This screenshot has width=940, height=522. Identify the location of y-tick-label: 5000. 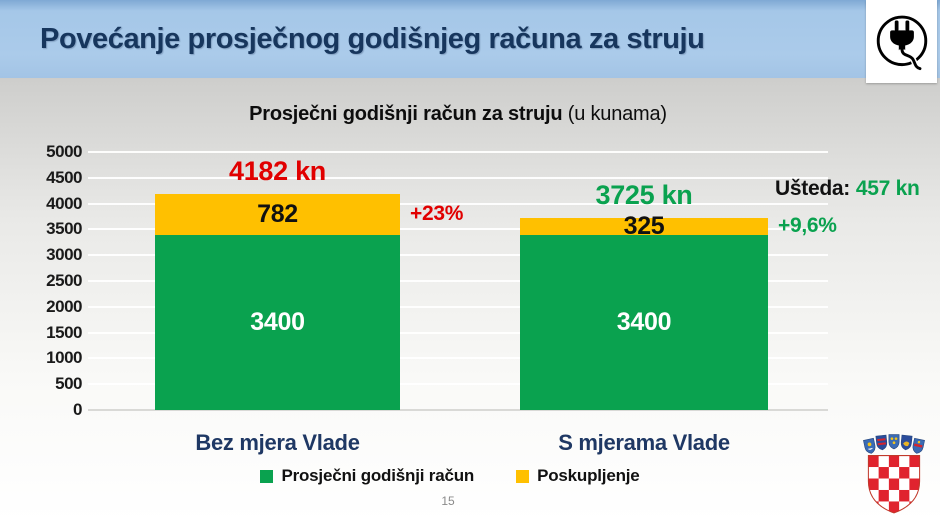
(64, 151).